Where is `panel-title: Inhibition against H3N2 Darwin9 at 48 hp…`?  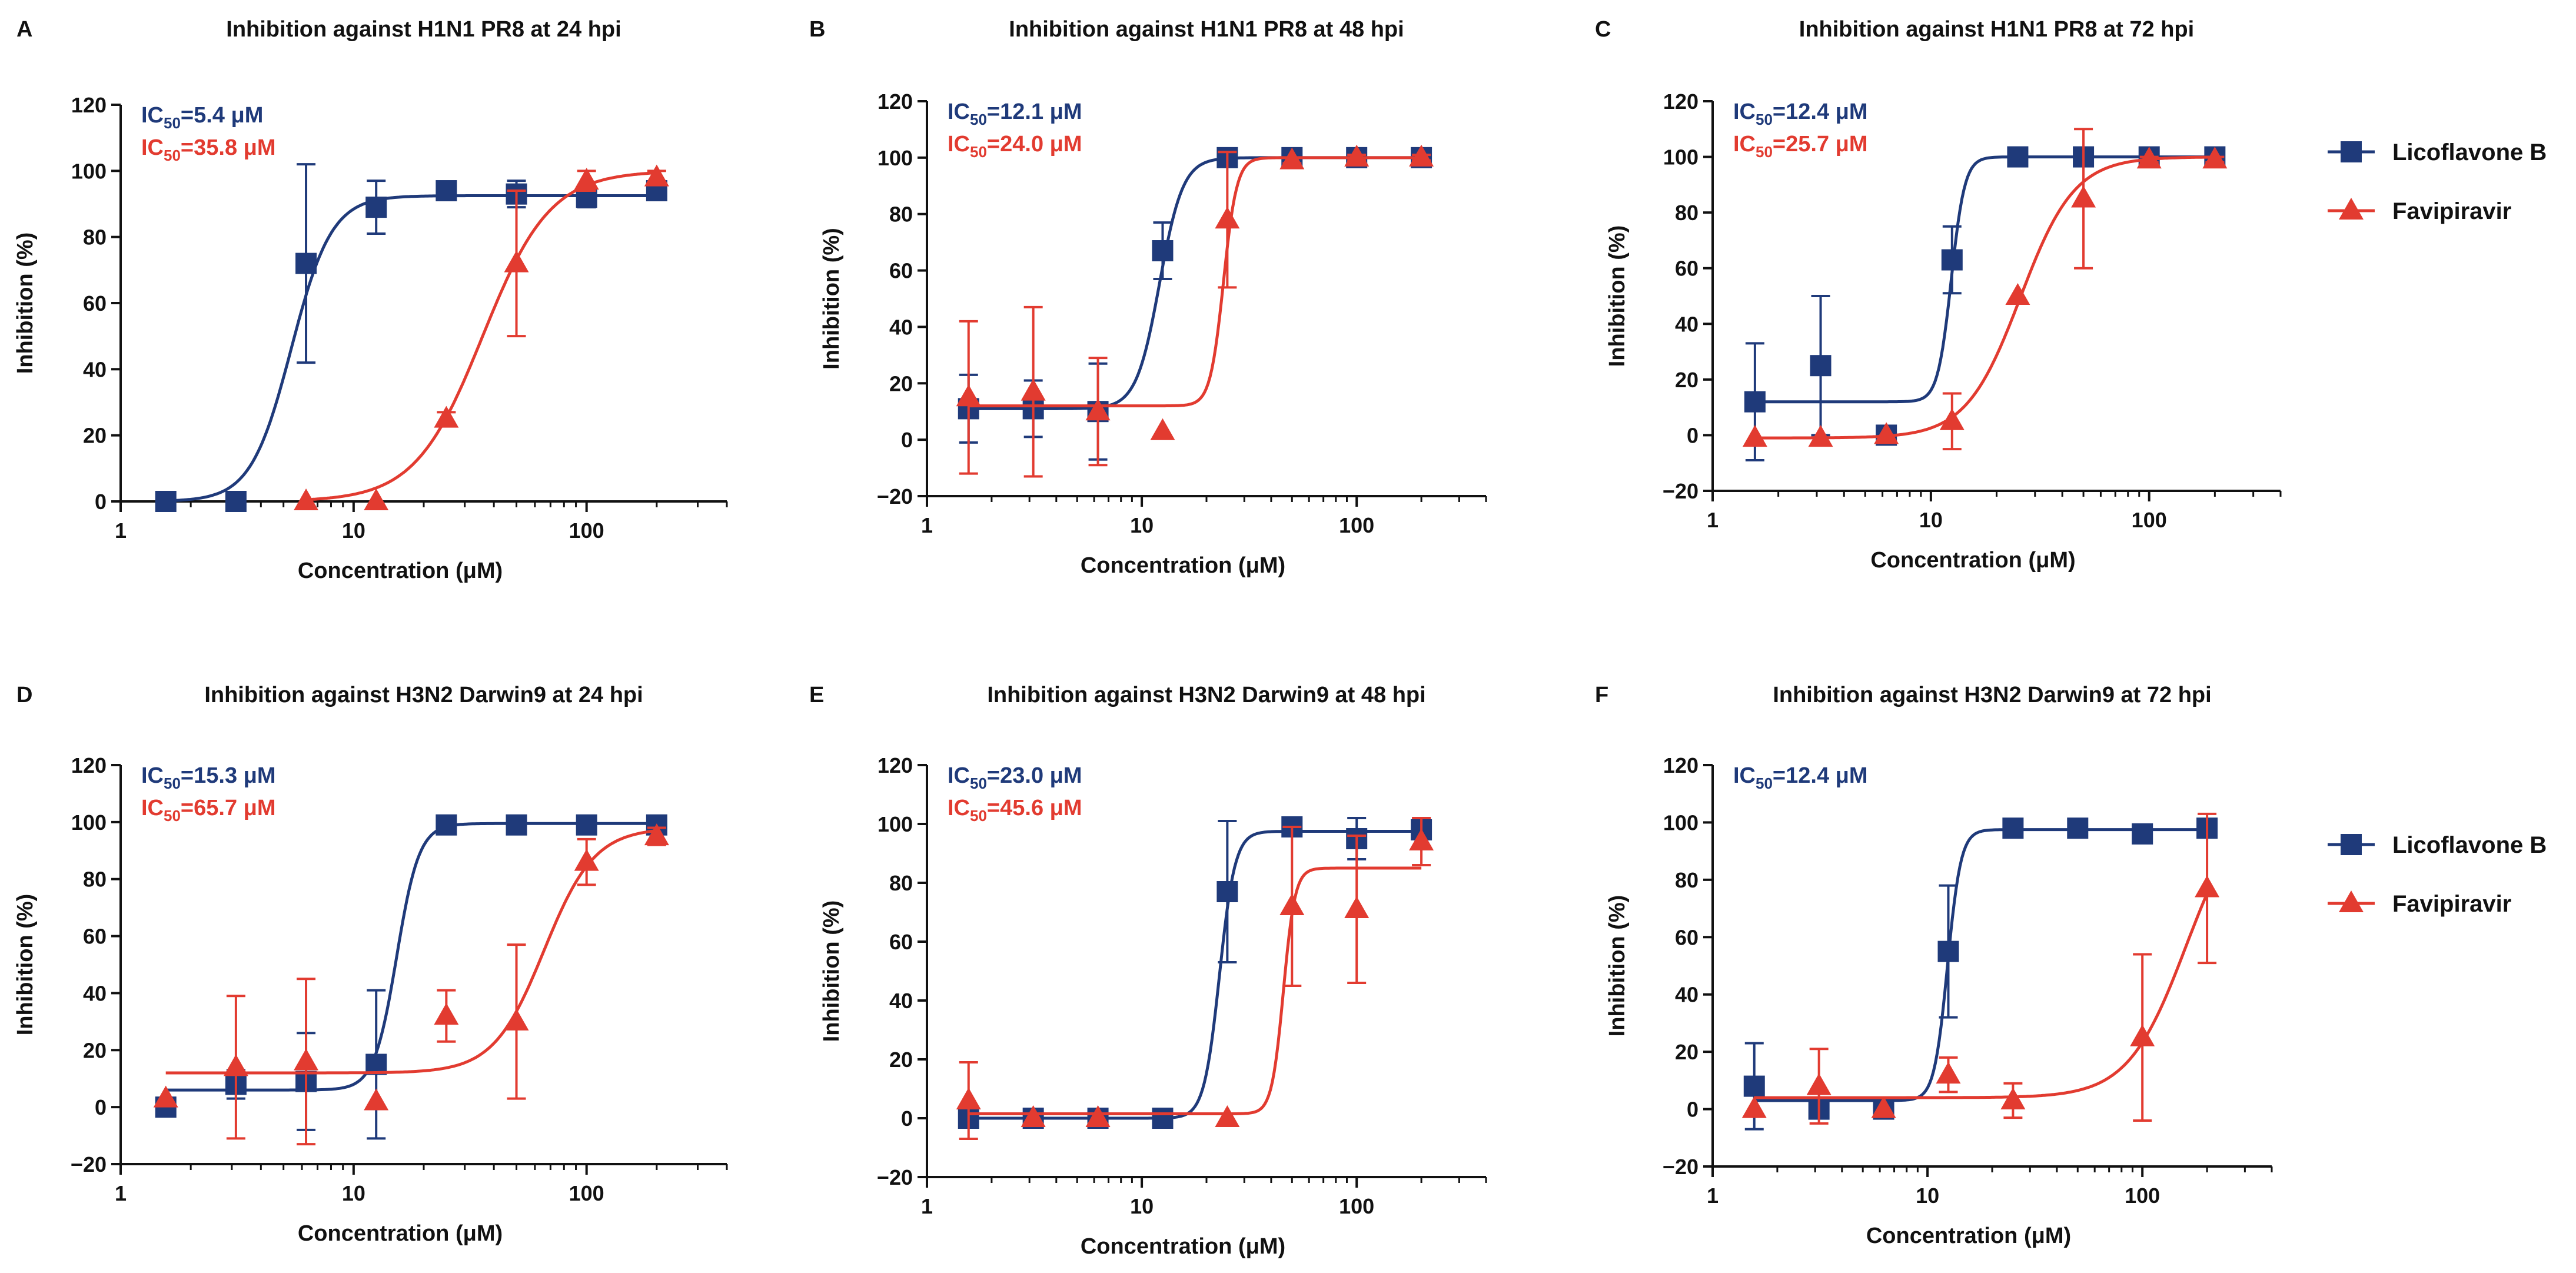 panel-title: Inhibition against H3N2 Darwin9 at 48 hp… is located at coordinates (1206, 695).